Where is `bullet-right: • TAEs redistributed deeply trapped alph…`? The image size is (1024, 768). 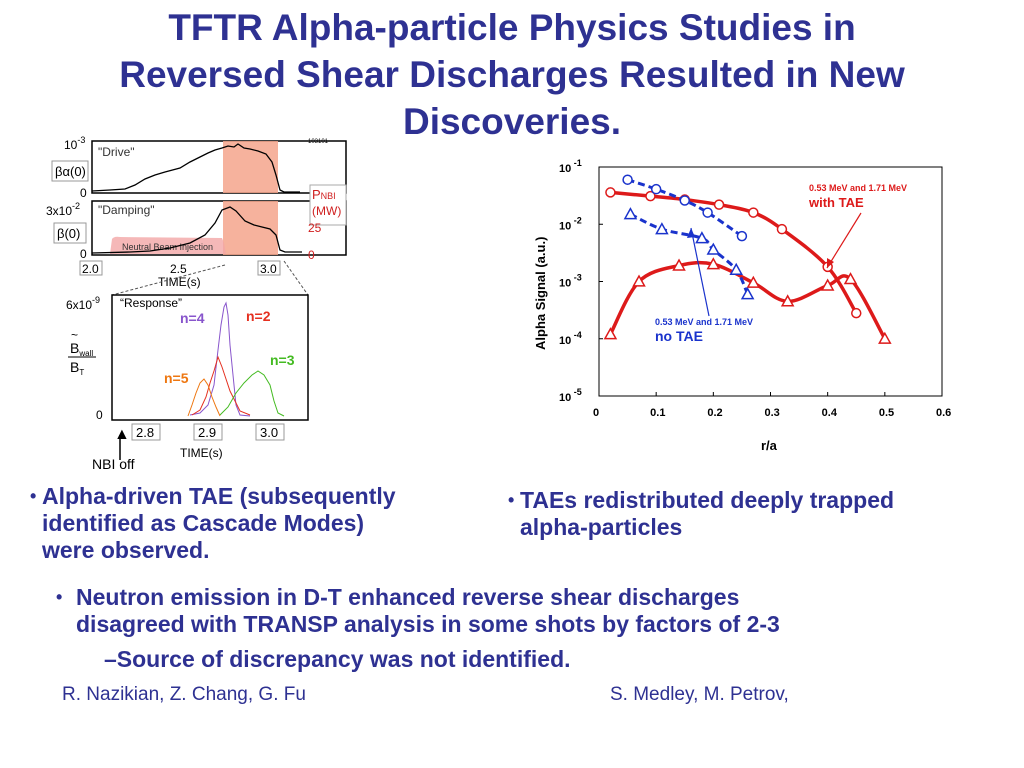 bullet-right: • TAEs redistributed deeply trapped alph… is located at coordinates (701, 514).